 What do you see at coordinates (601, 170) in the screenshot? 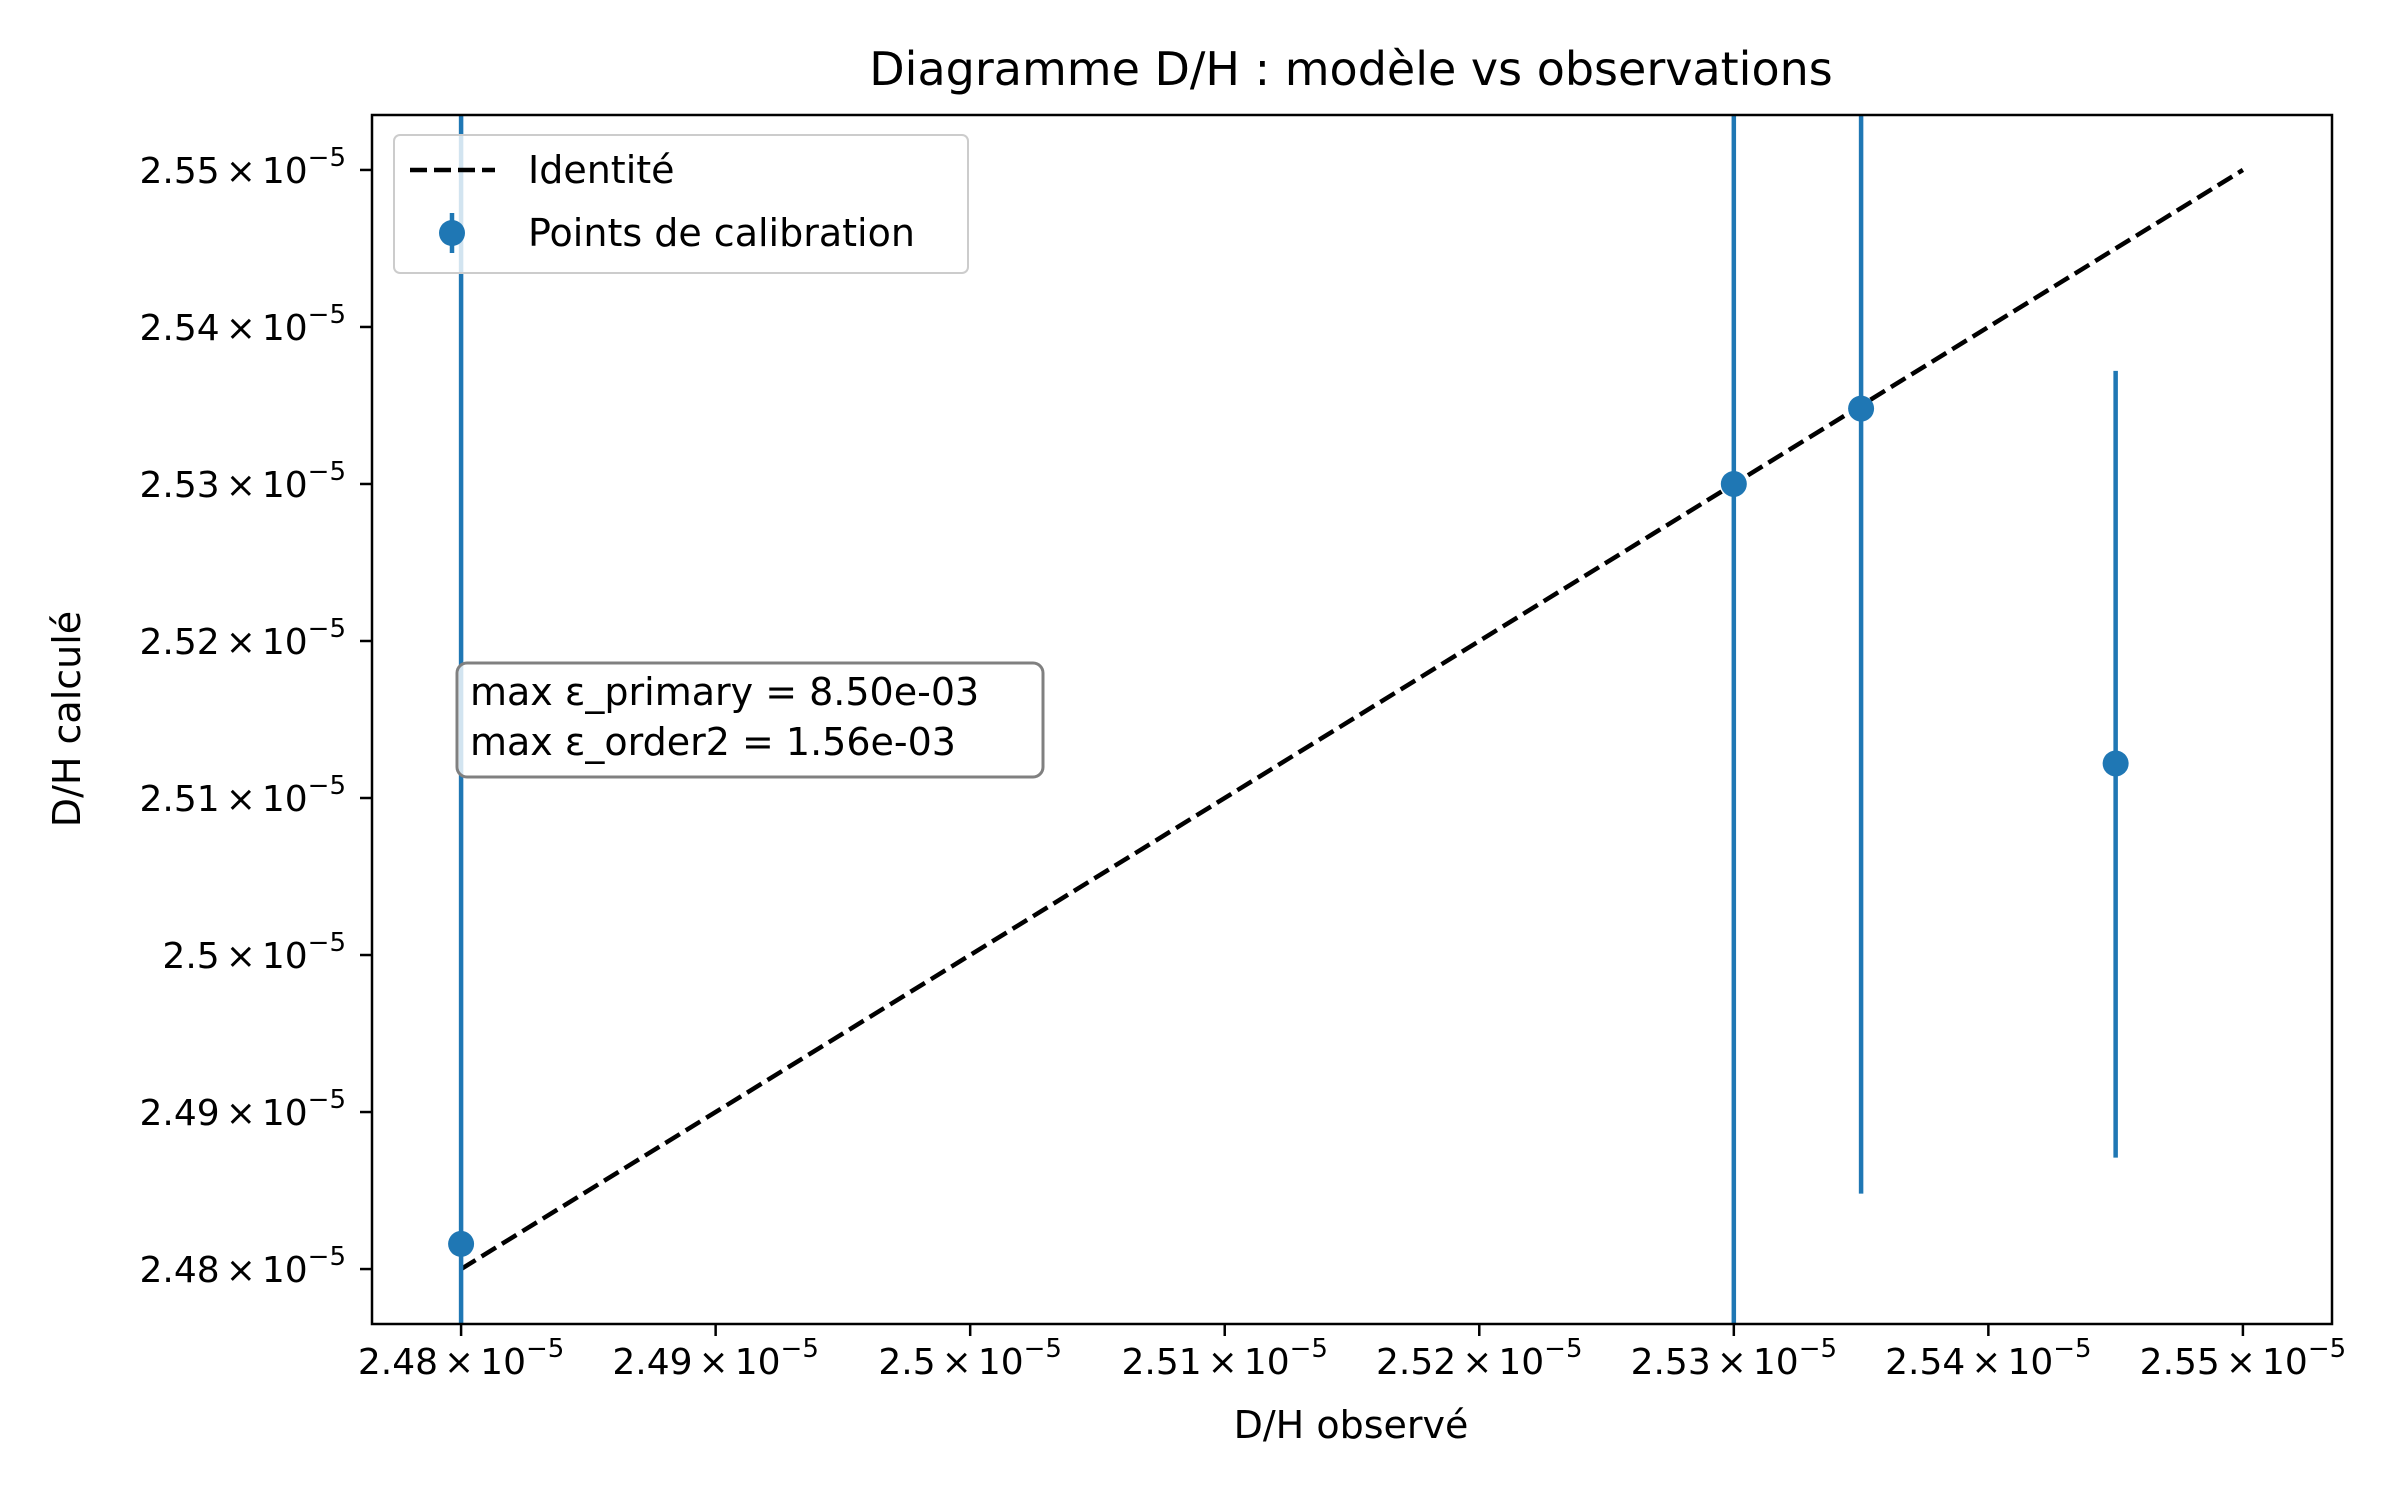
I see `legend-identity-label: Identité` at bounding box center [601, 170].